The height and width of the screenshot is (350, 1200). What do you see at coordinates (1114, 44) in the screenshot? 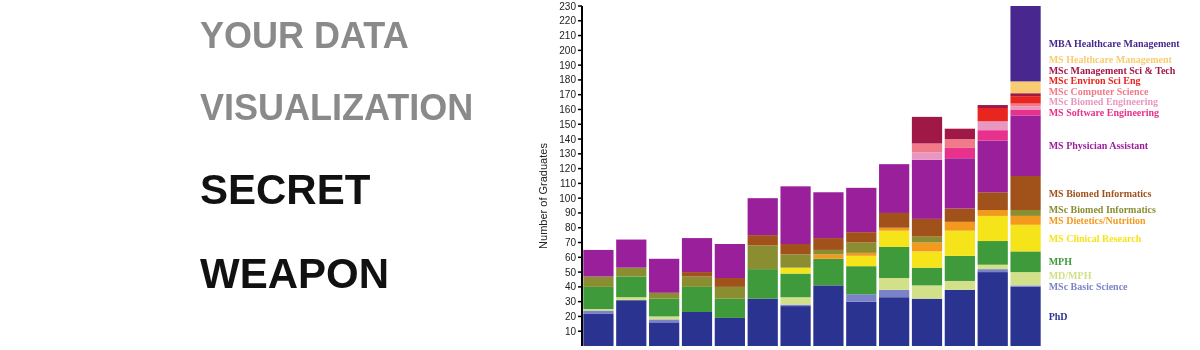
I see `series-label: MBA Healthcare Management` at bounding box center [1114, 44].